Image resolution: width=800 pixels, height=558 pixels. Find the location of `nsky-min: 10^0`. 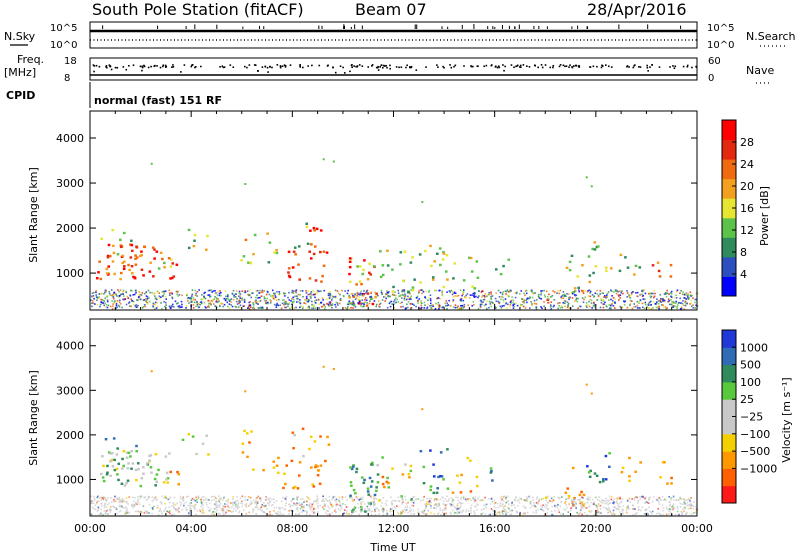

nsky-min: 10^0 is located at coordinates (63, 45).